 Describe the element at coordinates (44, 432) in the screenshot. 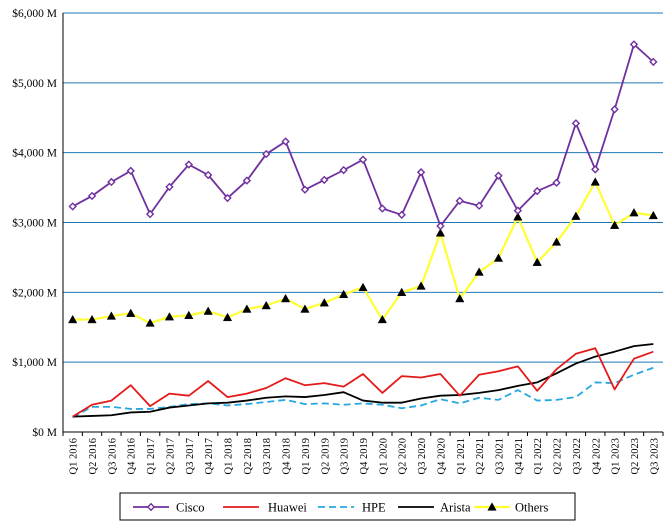

I see `y-tick-label: $0 M` at that location.